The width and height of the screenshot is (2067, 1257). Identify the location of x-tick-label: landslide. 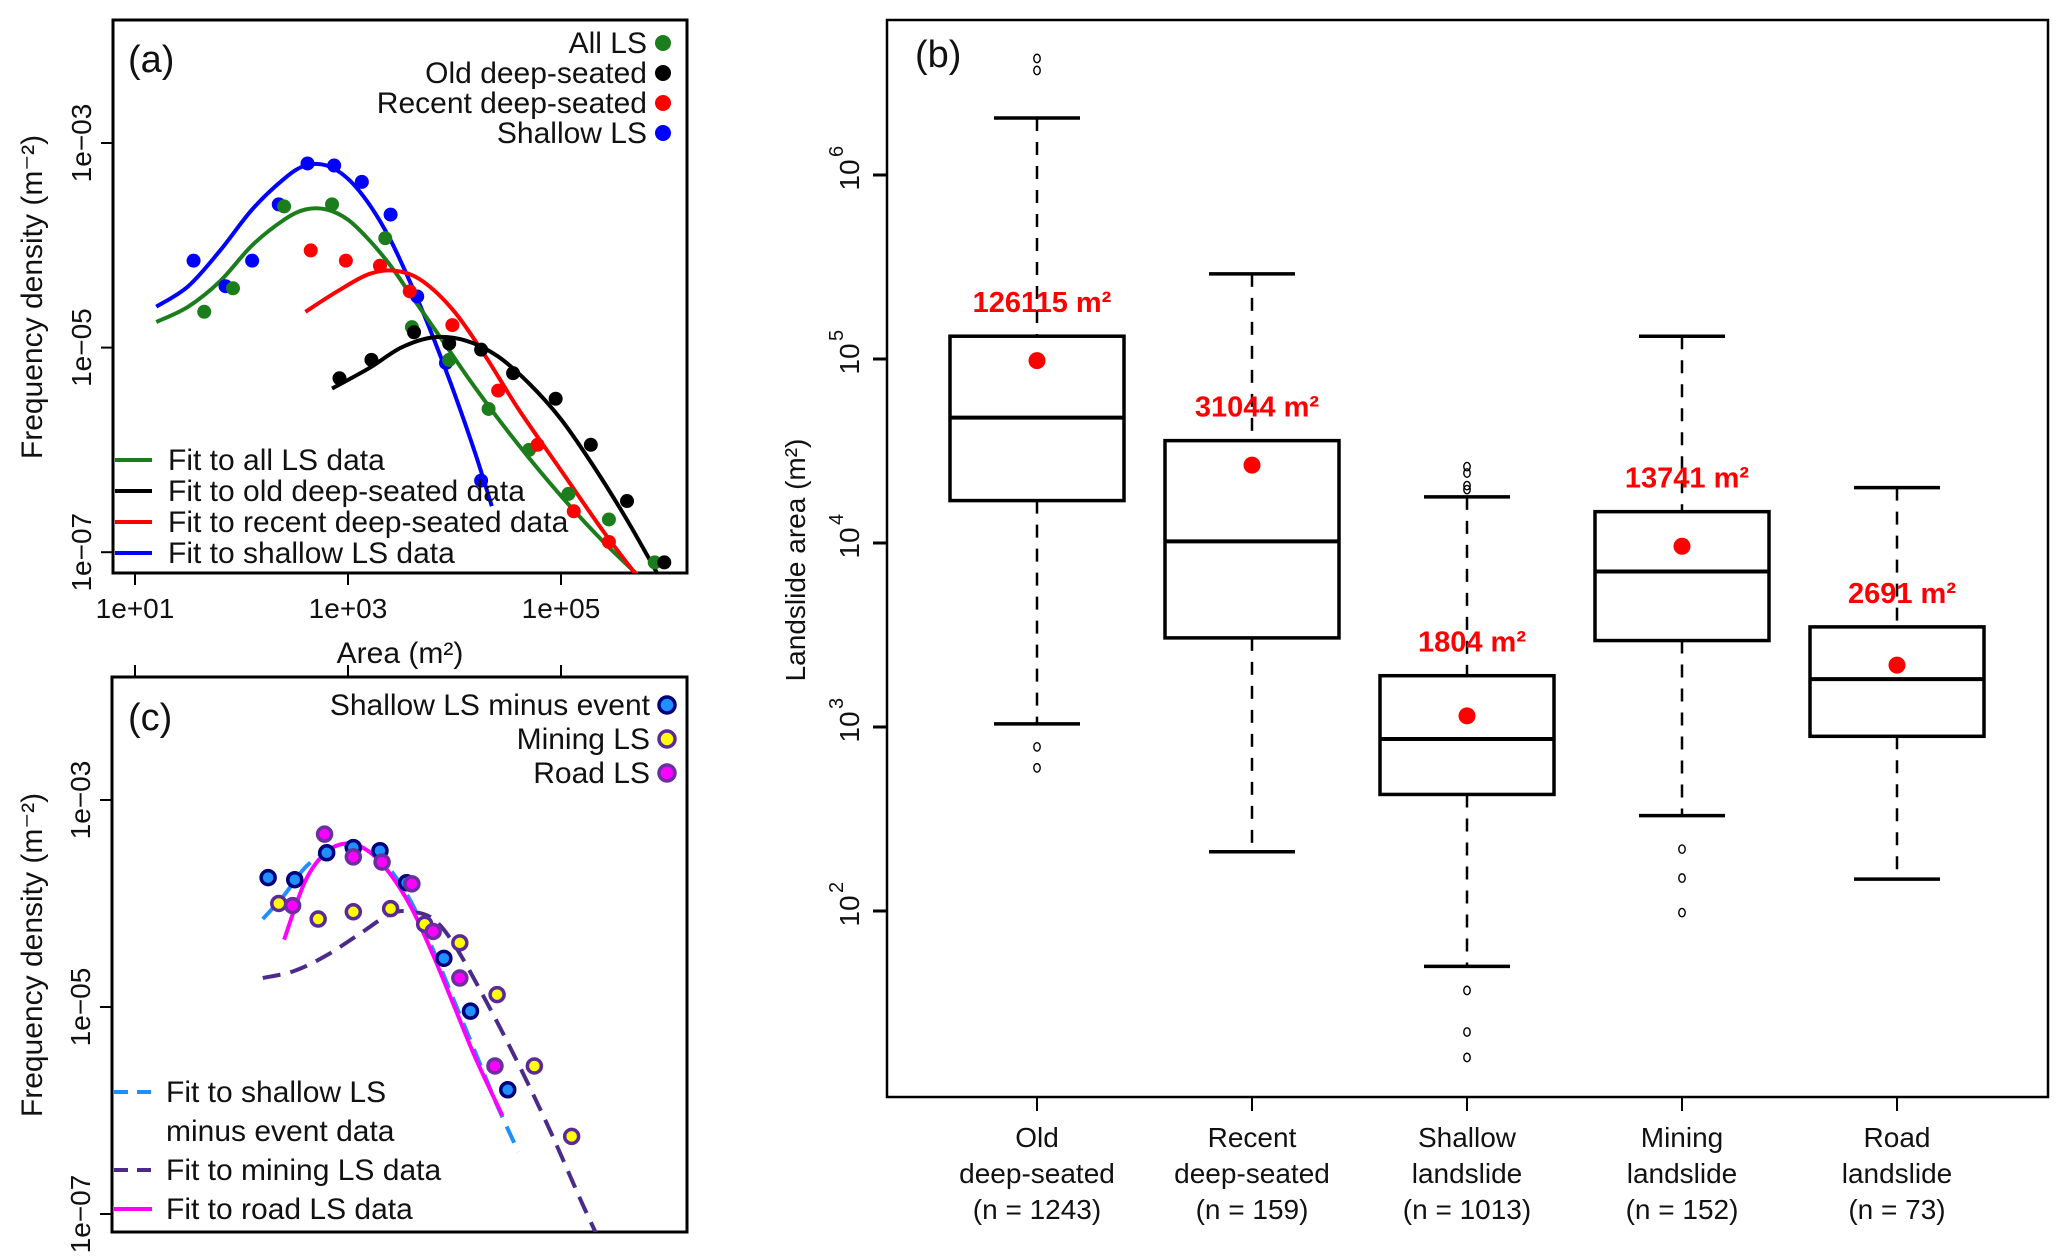
(1897, 1173).